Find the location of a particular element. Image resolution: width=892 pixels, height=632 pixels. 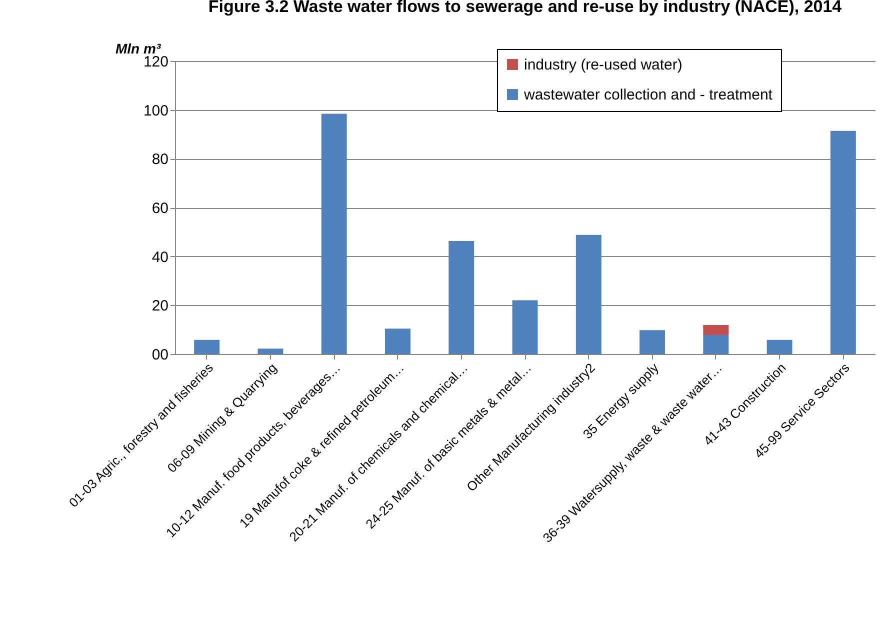

y-tick-label: 60 is located at coordinates (160, 208).